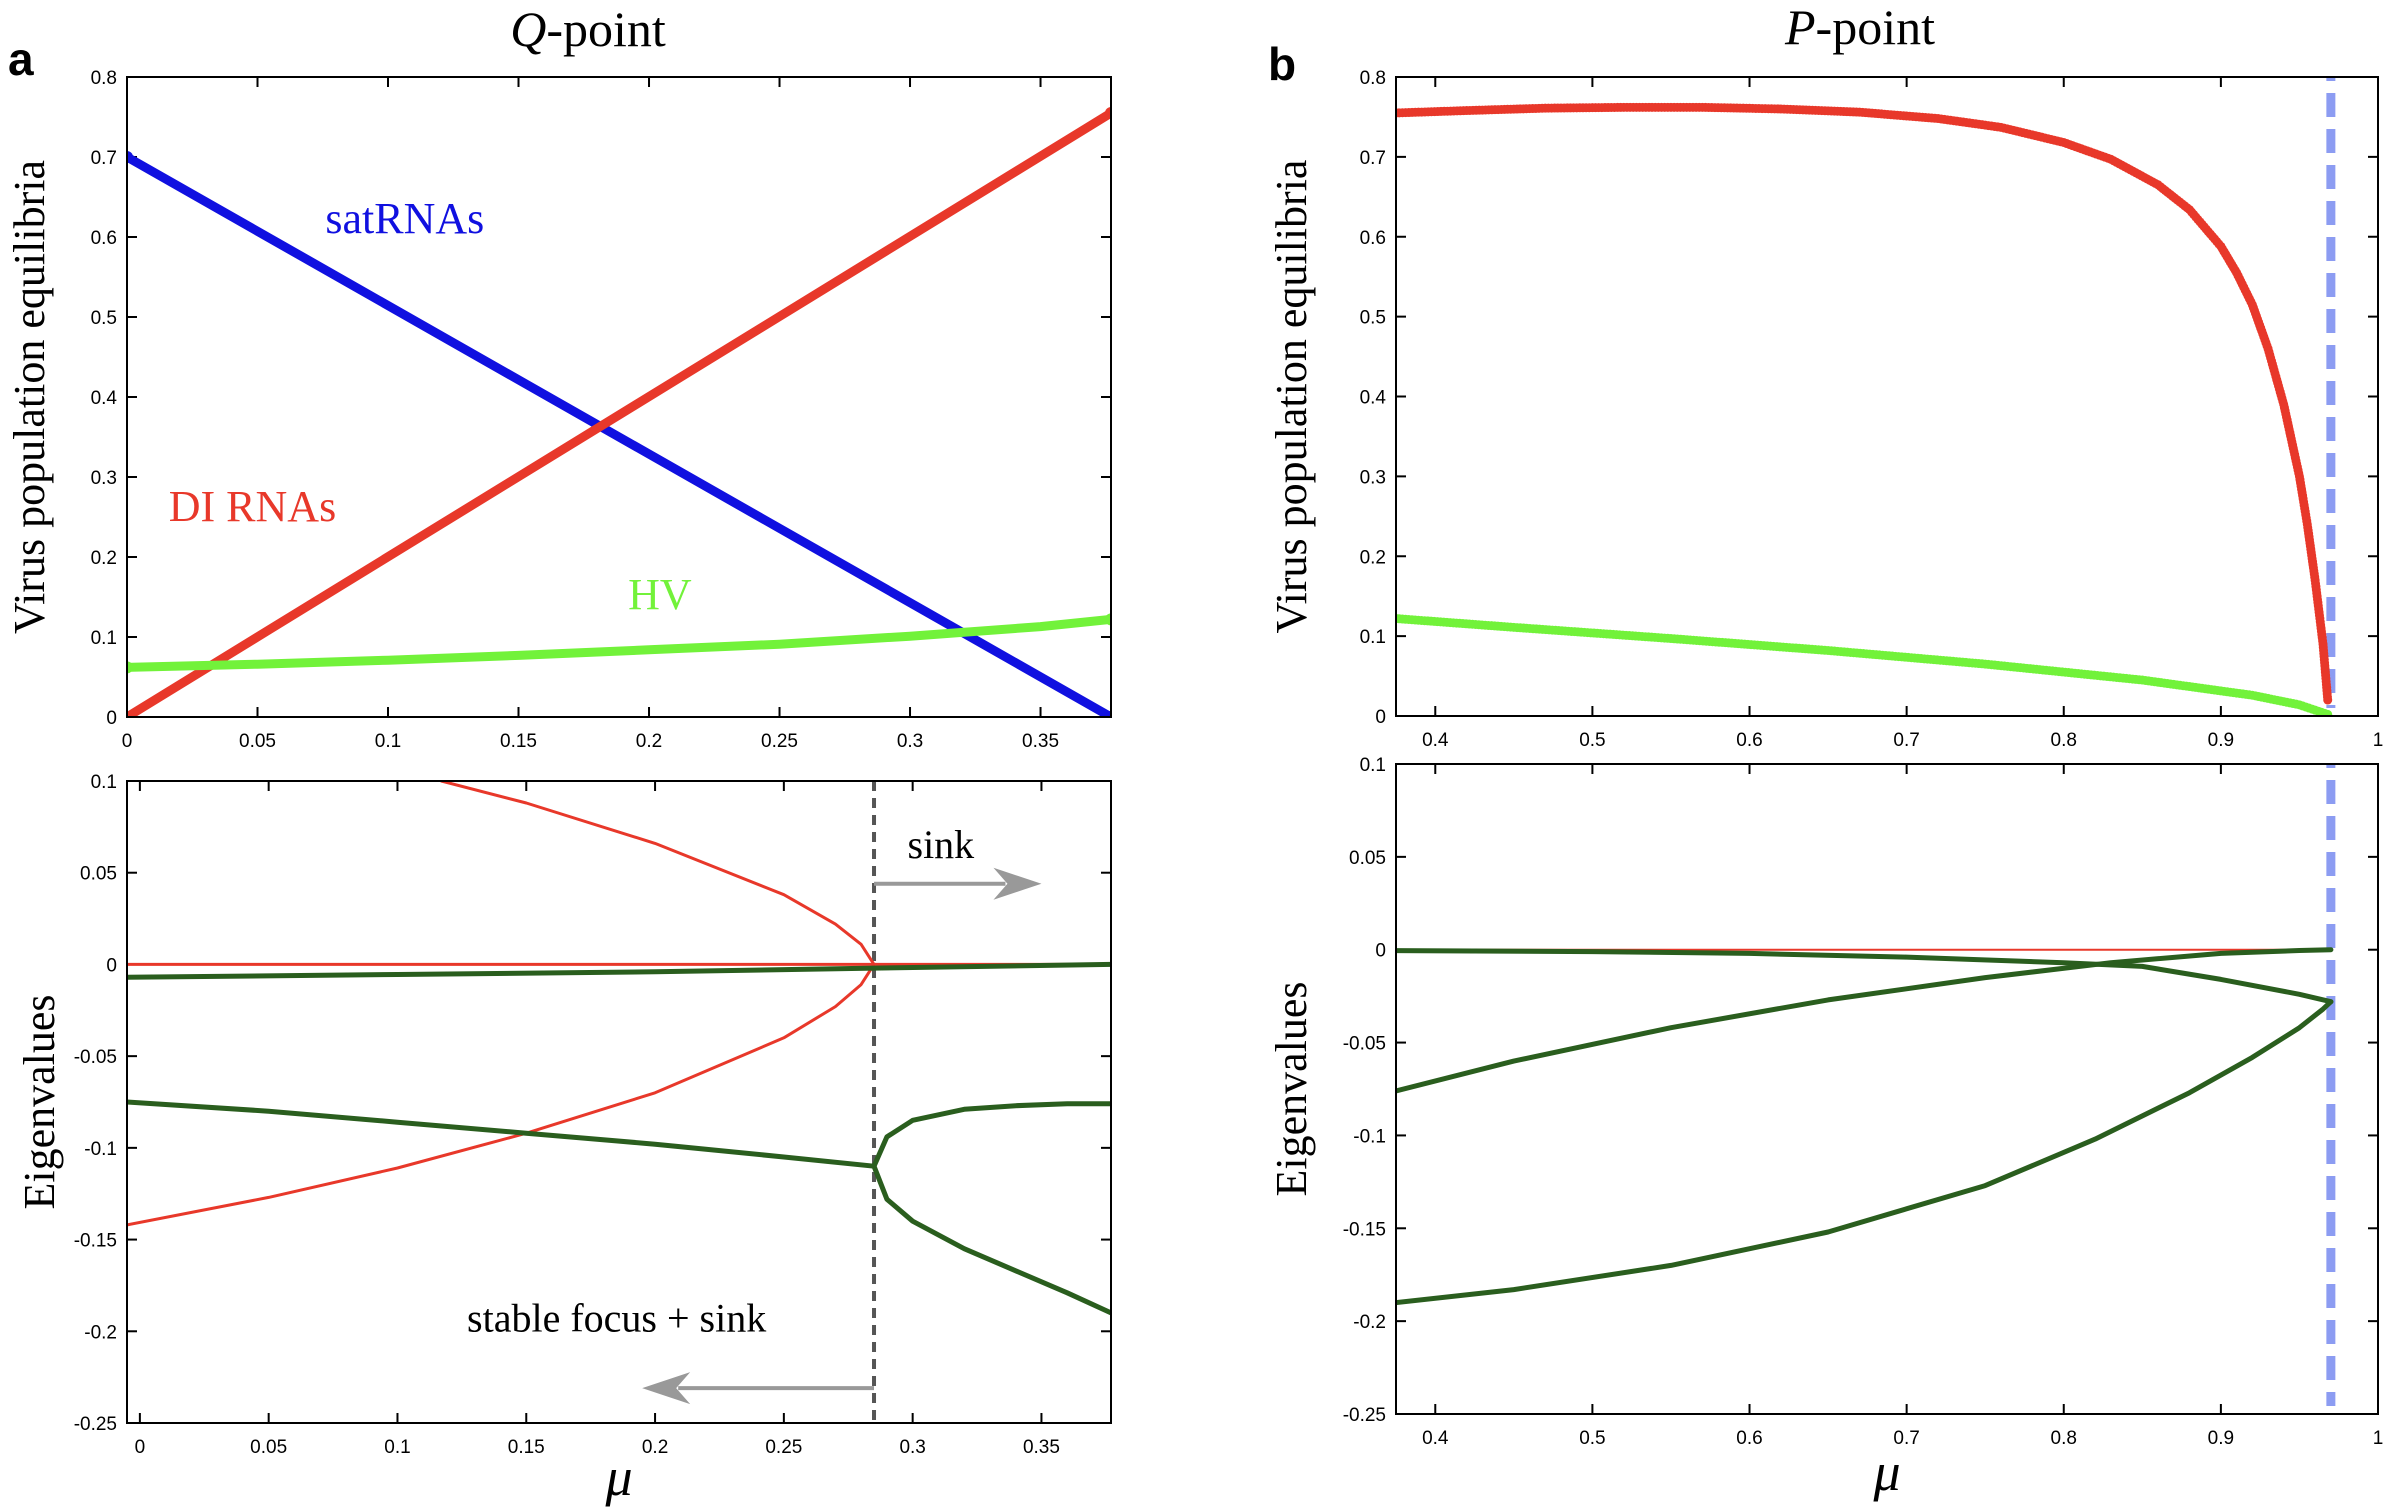  What do you see at coordinates (100, 1332) in the screenshot?
I see `y-tick-label: -0.2` at bounding box center [100, 1332].